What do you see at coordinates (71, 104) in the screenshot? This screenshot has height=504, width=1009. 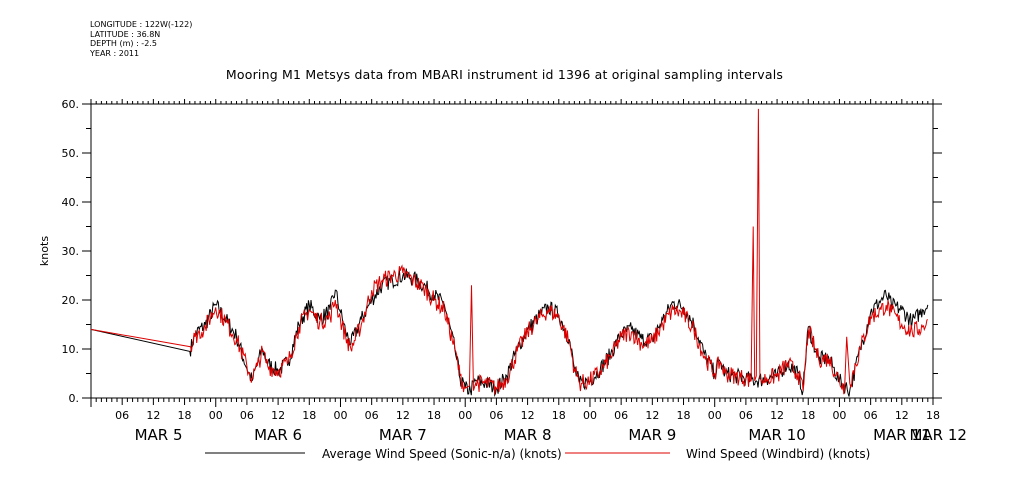 I see `y-tick-label: 60.` at bounding box center [71, 104].